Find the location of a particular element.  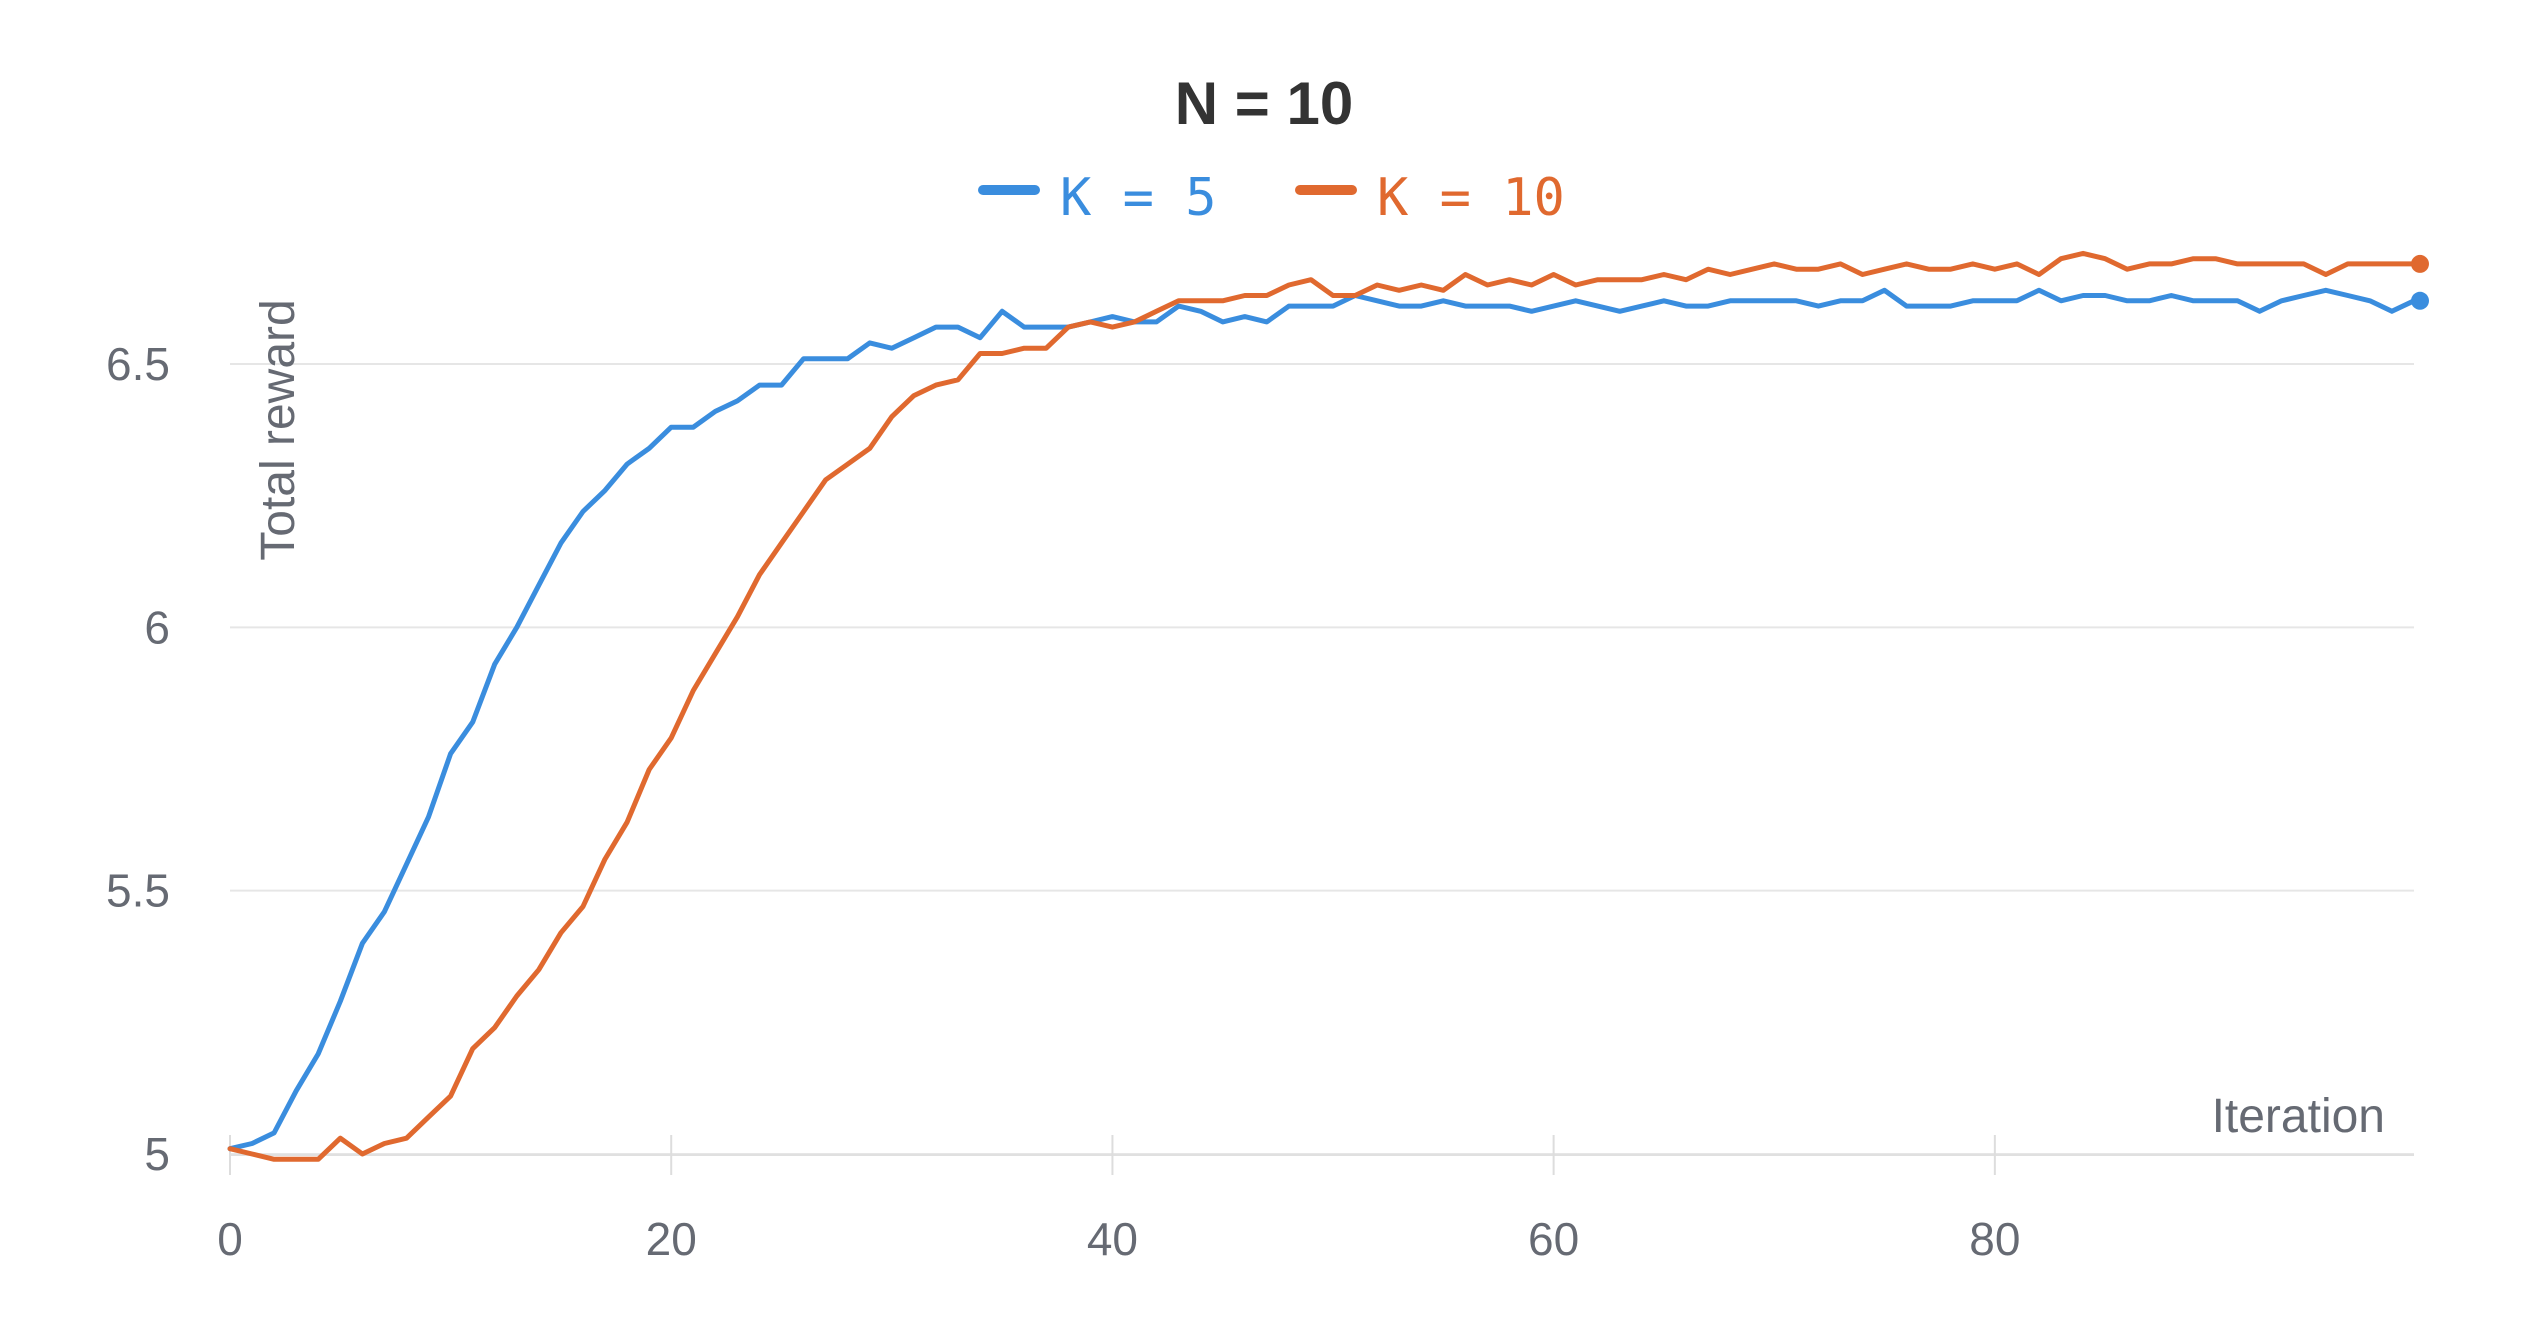

legend-label-k10: K = 10 is located at coordinates (1471, 198).